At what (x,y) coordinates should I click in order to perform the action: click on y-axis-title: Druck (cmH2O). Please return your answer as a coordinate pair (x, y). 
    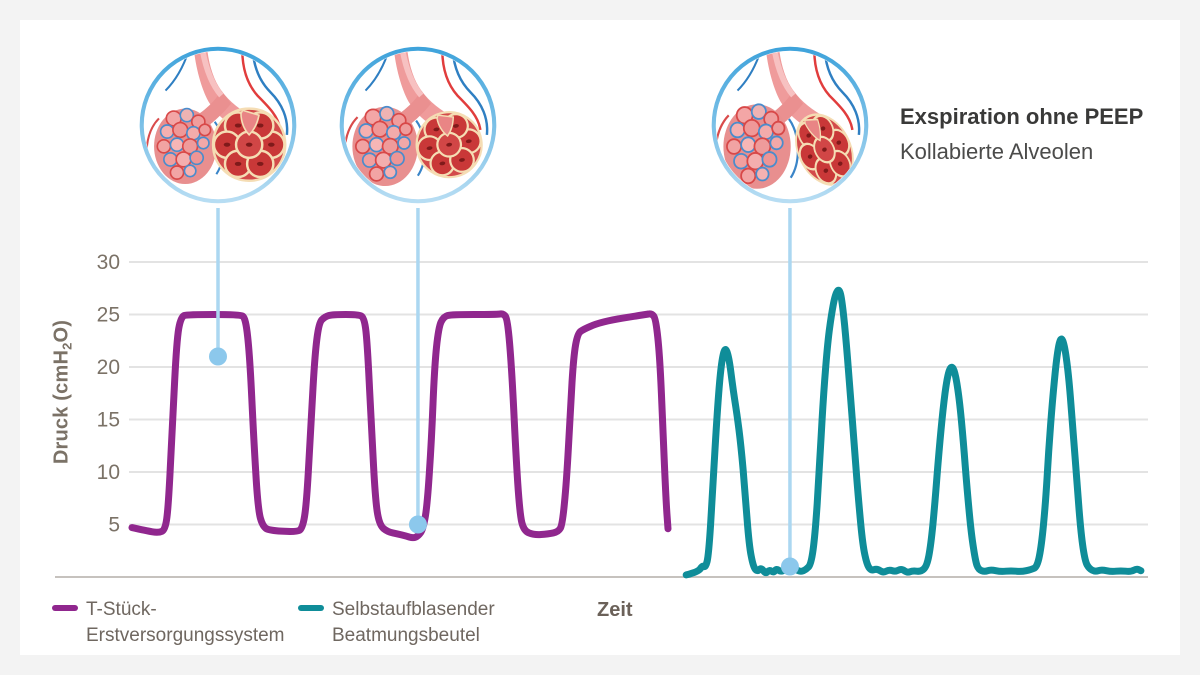
    Looking at the image, I should click on (62, 392).